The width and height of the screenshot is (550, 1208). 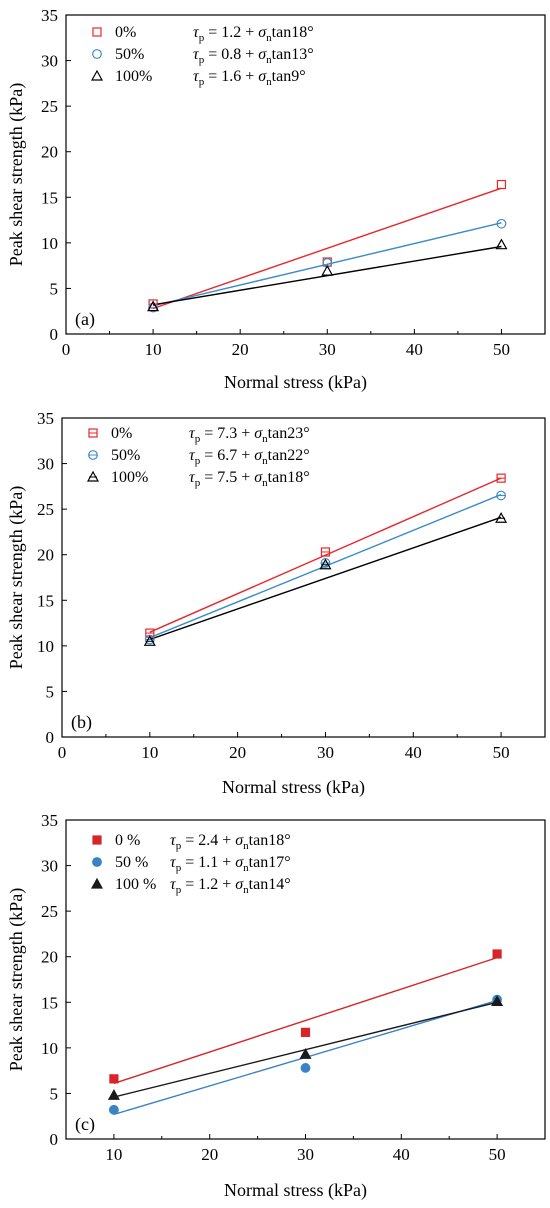 I want to click on legend-label-2: 100 %, so click(x=135, y=884).